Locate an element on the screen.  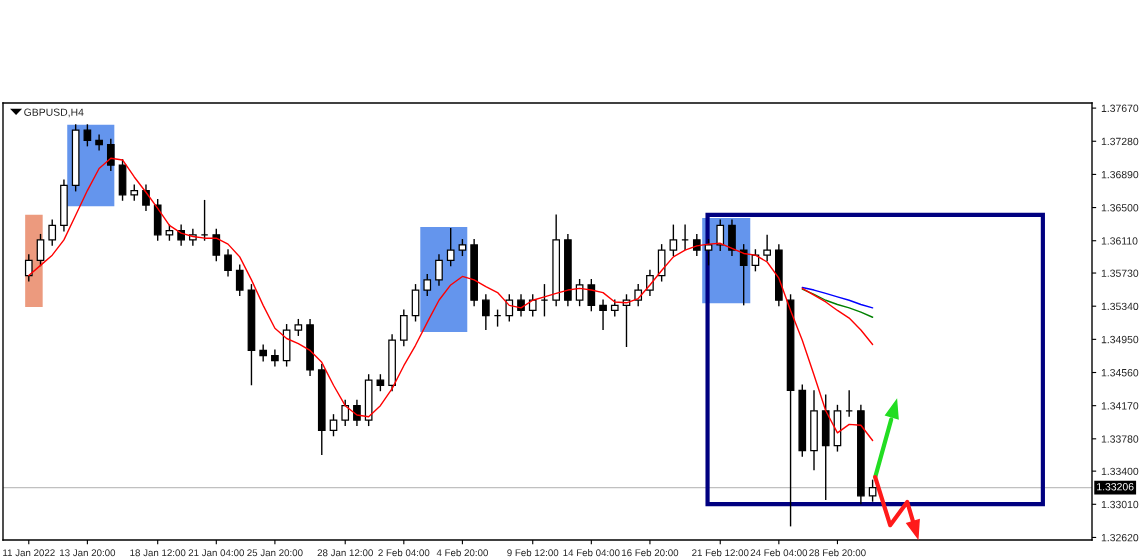
x-tick-label: 25 Jan 20:00 is located at coordinates (275, 553).